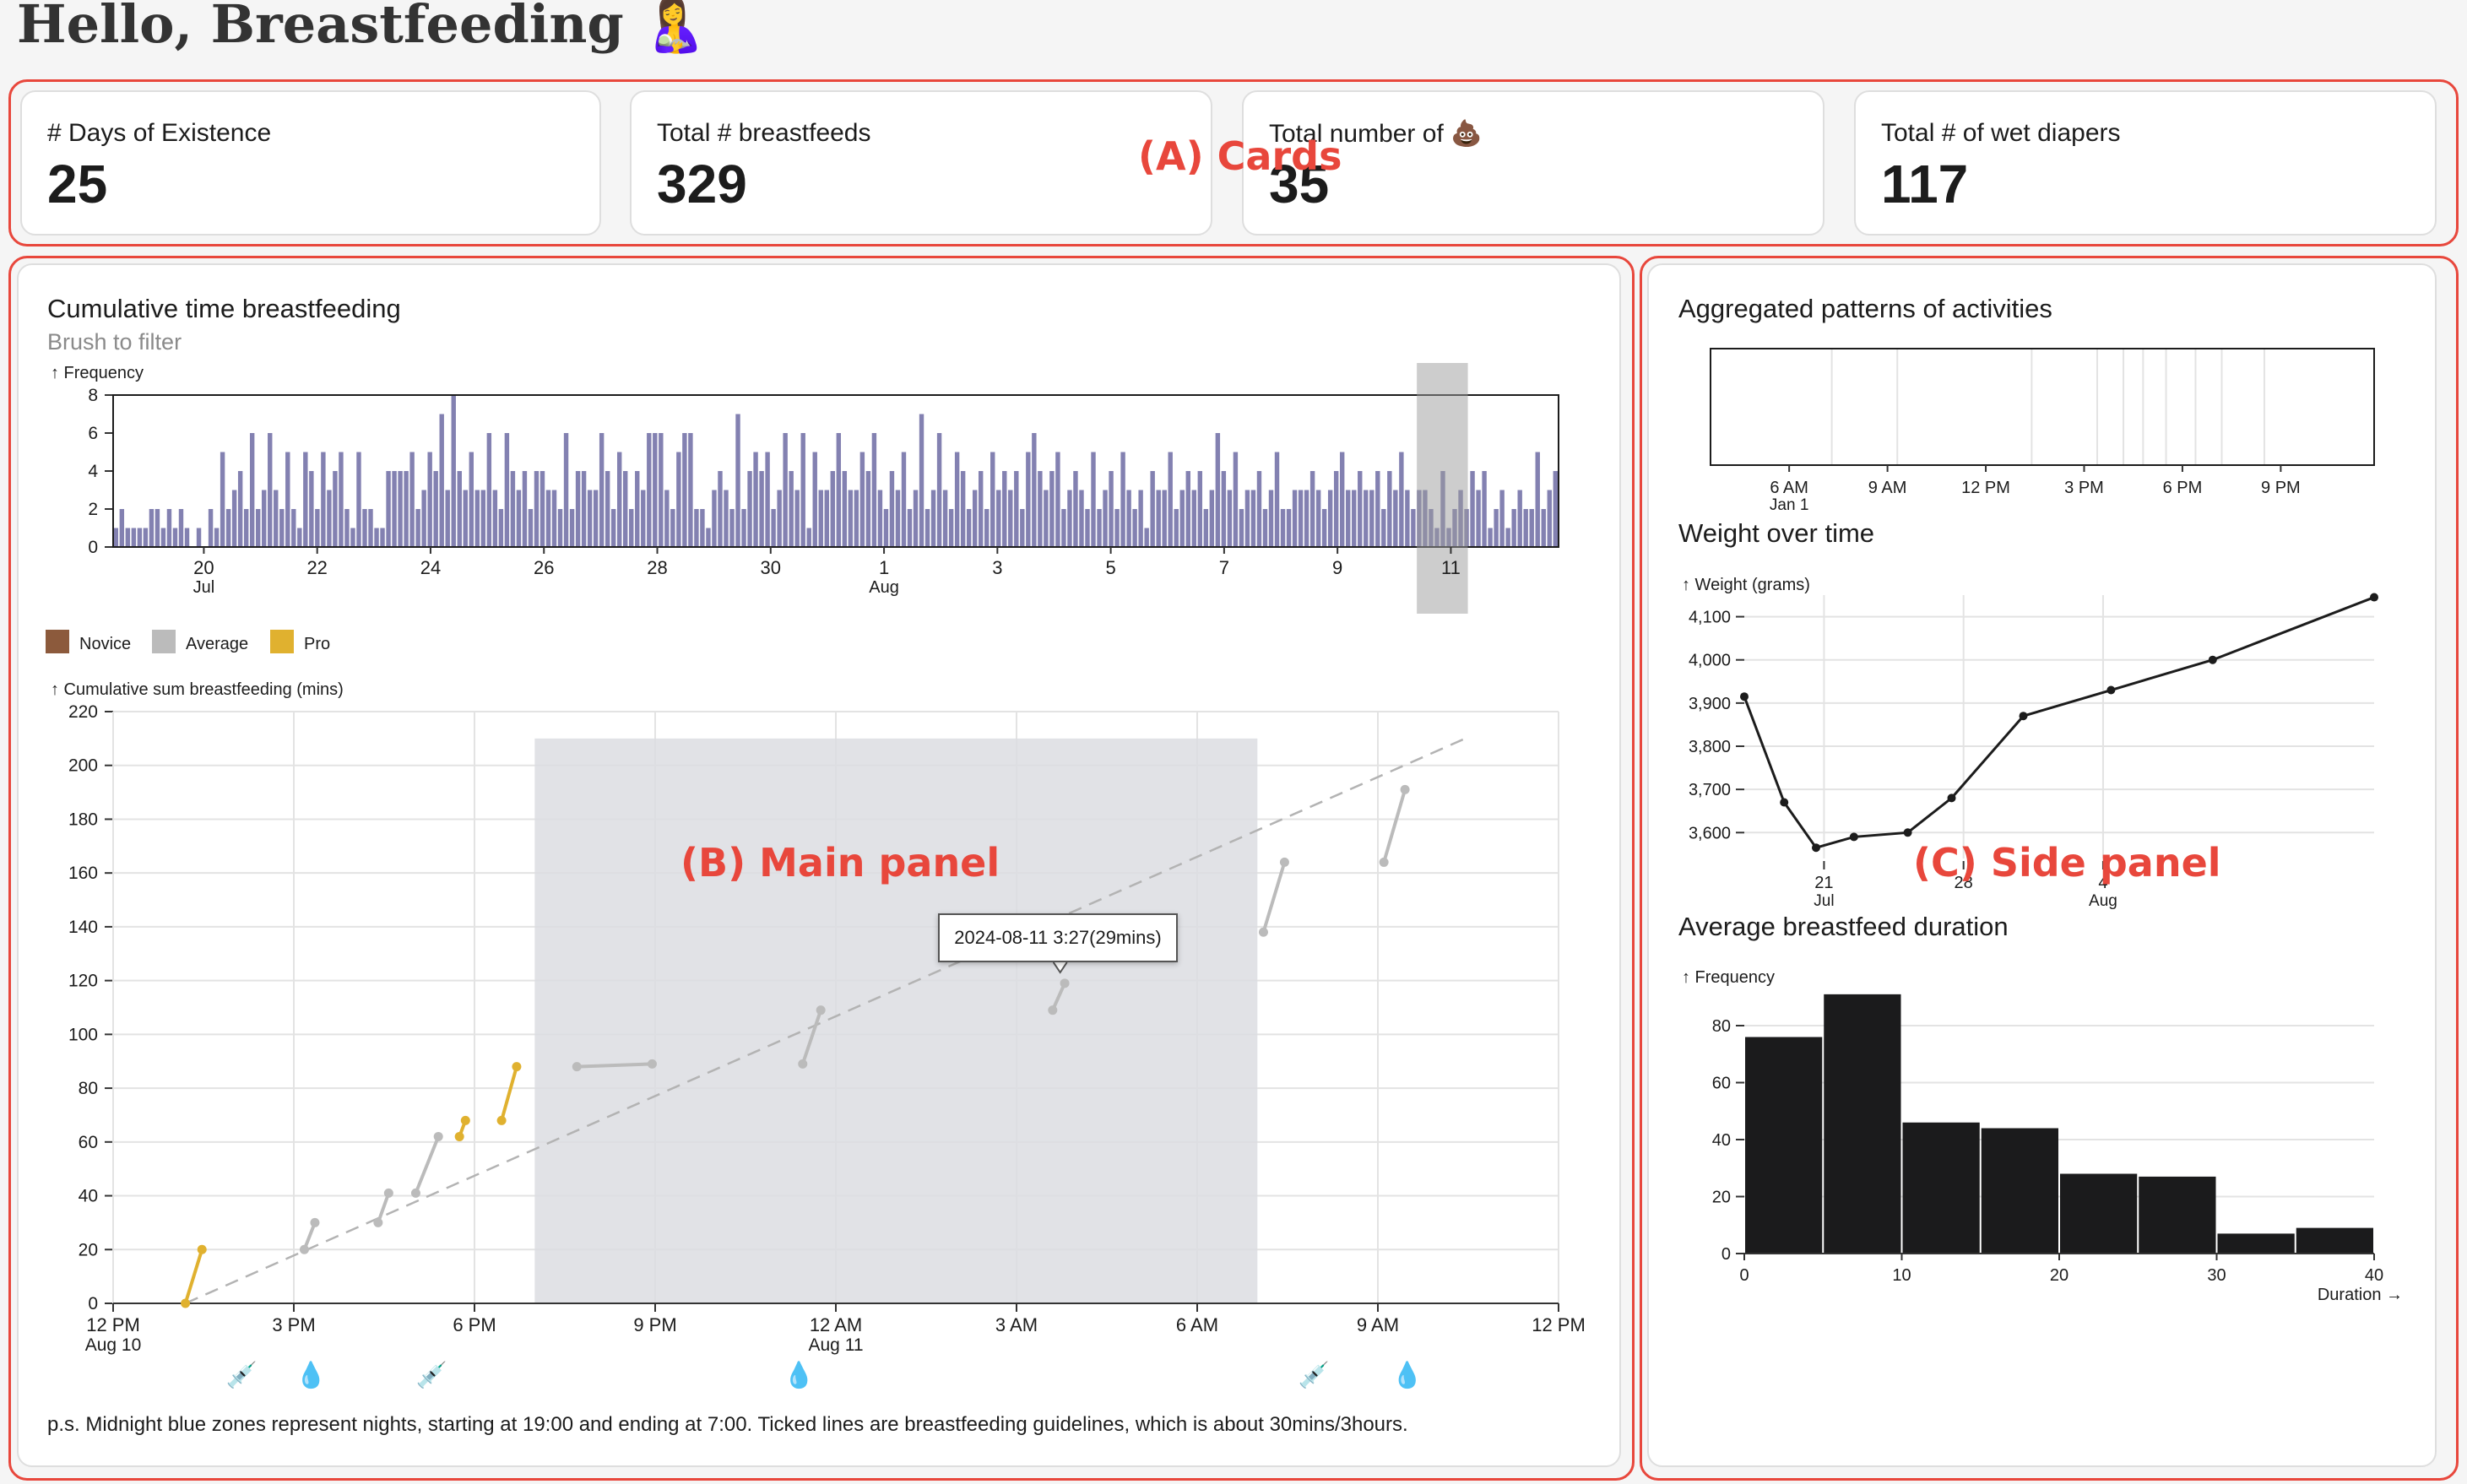 The width and height of the screenshot is (2467, 1484). What do you see at coordinates (1964, 883) in the screenshot?
I see `weight-x-tick-label: 28` at bounding box center [1964, 883].